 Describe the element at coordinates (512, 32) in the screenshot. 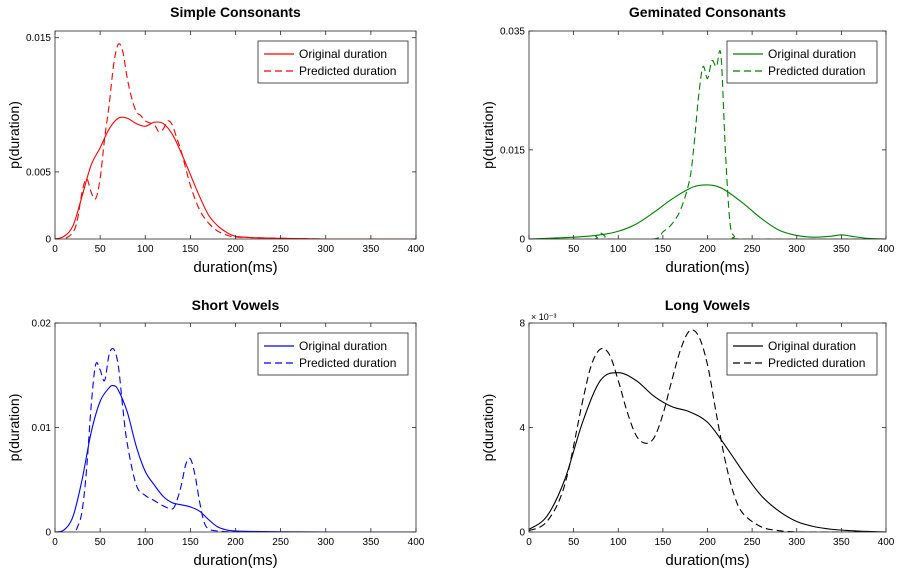

I see `y-tick-label: 0.035` at that location.